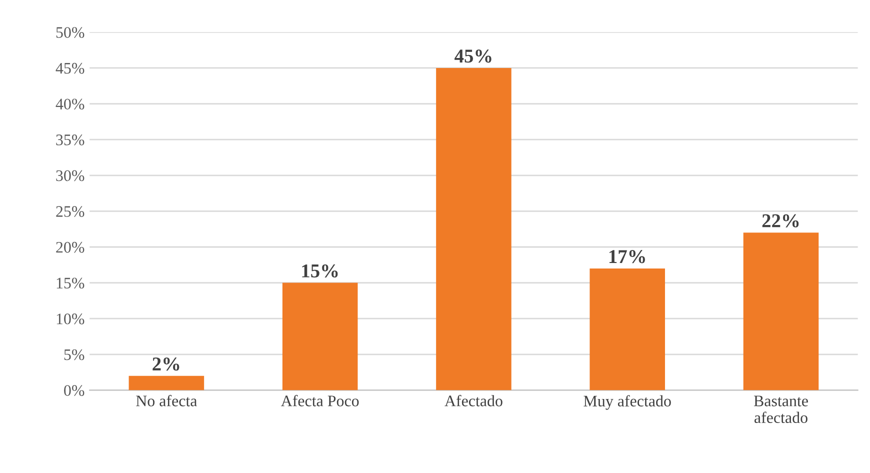 The width and height of the screenshot is (870, 473). What do you see at coordinates (70, 140) in the screenshot?
I see `y-tick-label: 35%` at bounding box center [70, 140].